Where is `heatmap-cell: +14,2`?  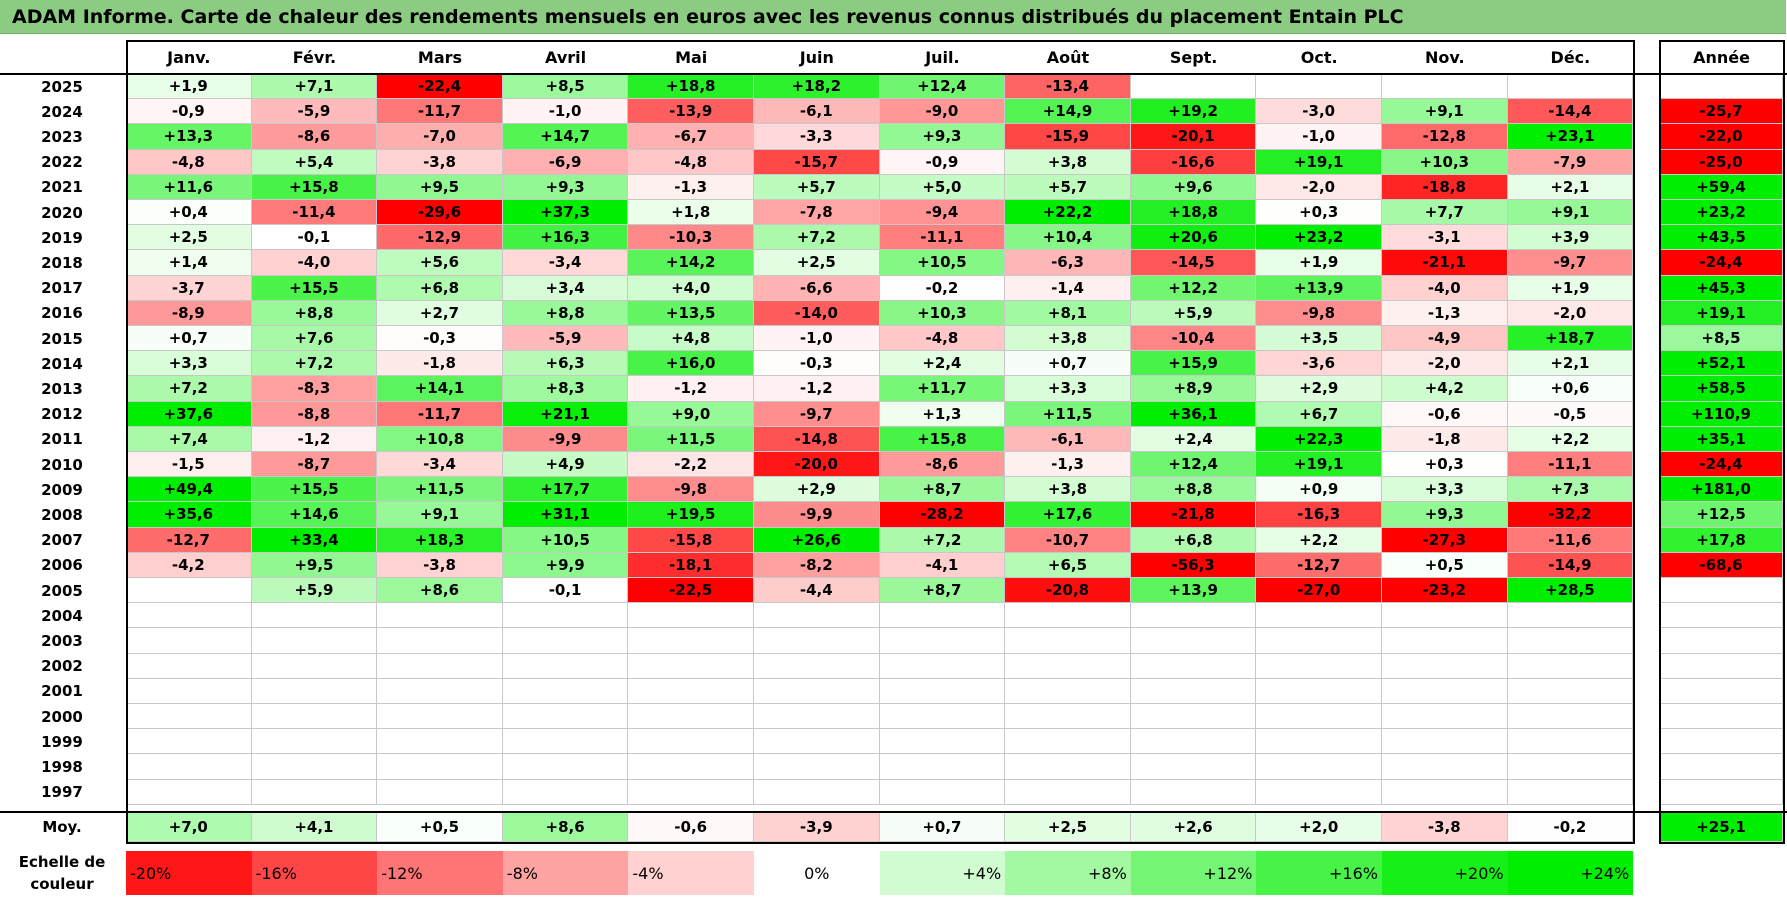
heatmap-cell: +14,2 is located at coordinates (691, 263).